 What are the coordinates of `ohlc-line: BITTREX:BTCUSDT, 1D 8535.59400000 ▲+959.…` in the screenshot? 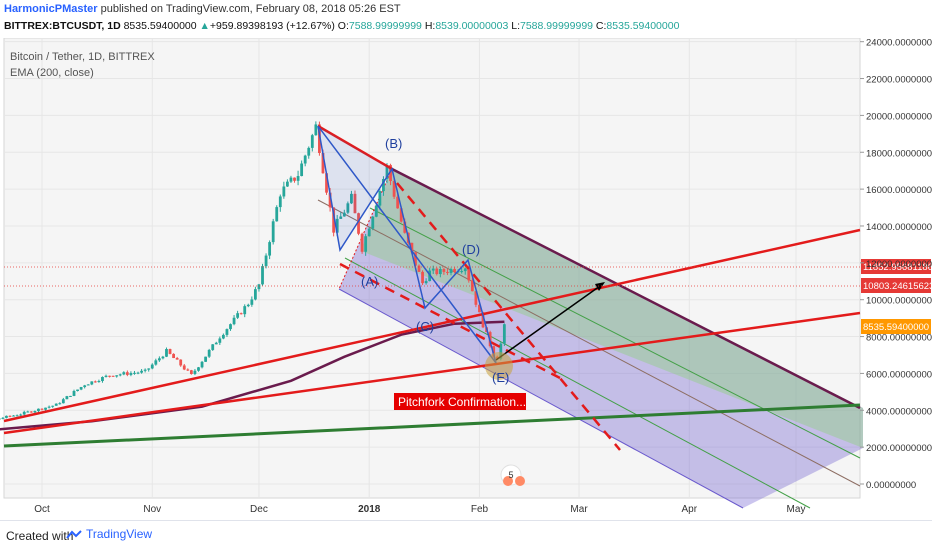 It's located at (341, 26).